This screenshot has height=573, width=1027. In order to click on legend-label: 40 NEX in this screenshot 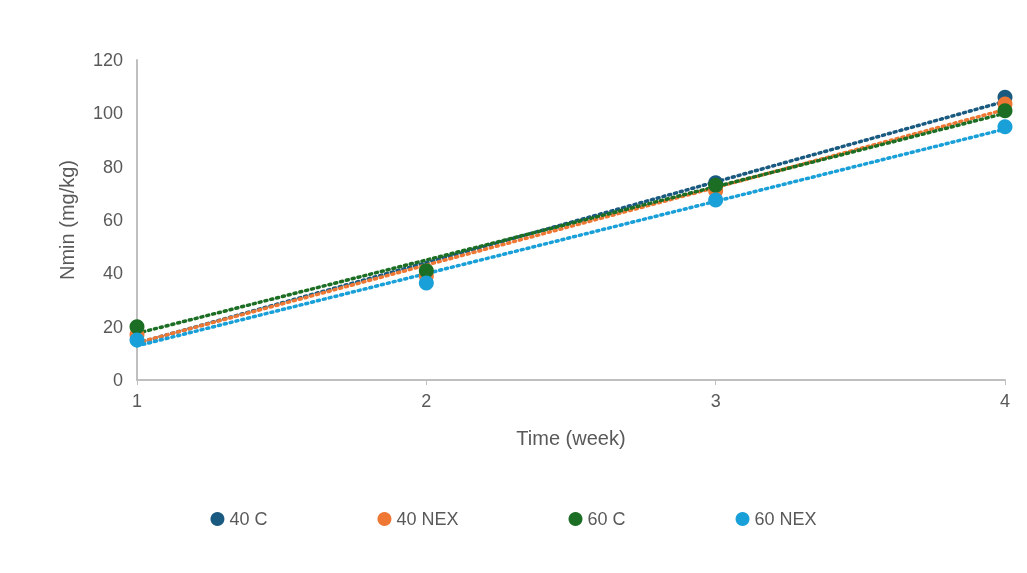, I will do `click(427, 519)`.